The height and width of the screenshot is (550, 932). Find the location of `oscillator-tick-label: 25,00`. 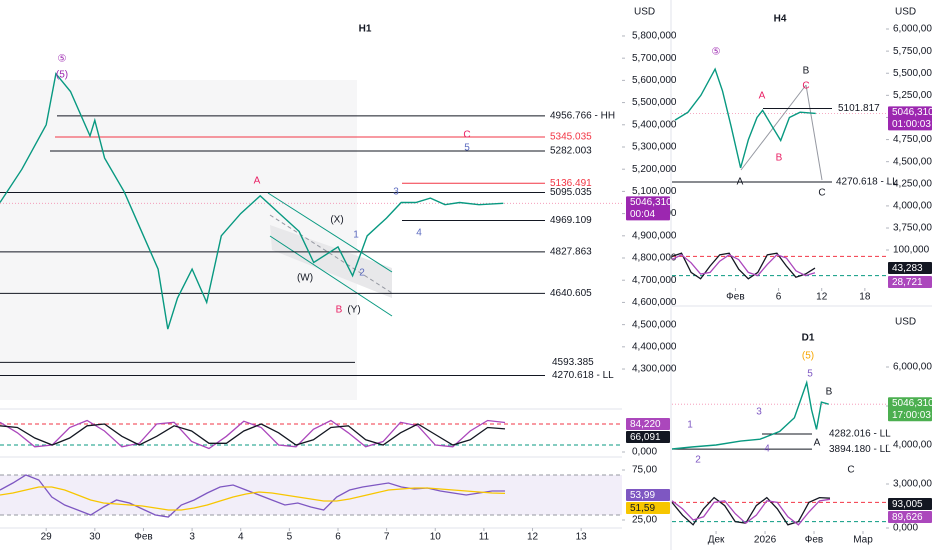

oscillator-tick-label: 25,00 is located at coordinates (644, 520).